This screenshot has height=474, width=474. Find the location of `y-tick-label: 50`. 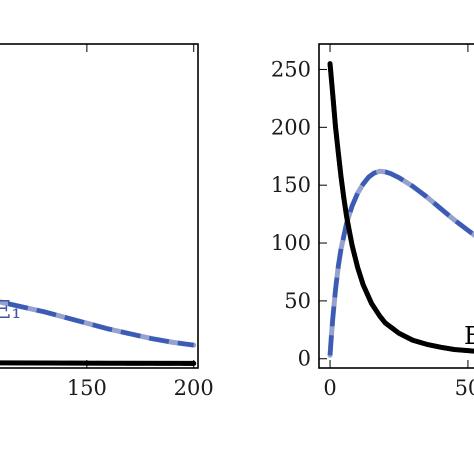

y-tick-label: 50 is located at coordinates (297, 301).